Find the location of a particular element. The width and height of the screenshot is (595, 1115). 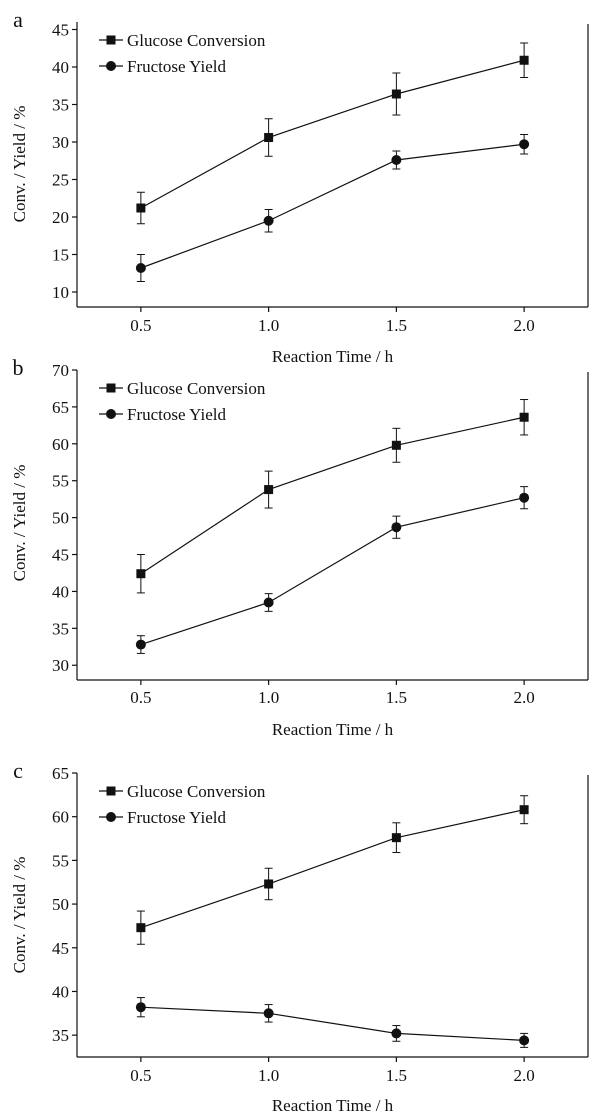

panel-label: c is located at coordinates (18, 770).